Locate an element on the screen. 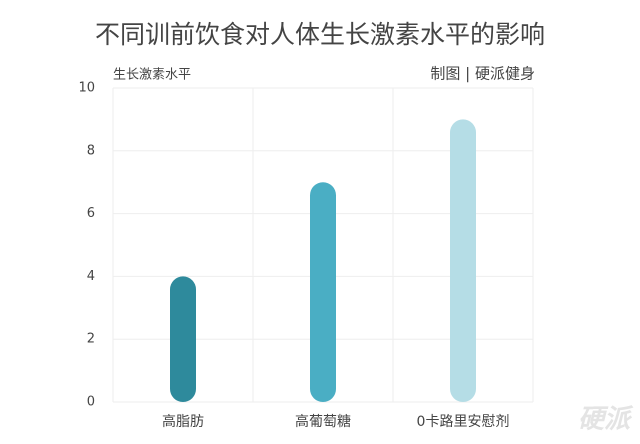  annotation: 制图 | 硬派健身 is located at coordinates (482, 74).